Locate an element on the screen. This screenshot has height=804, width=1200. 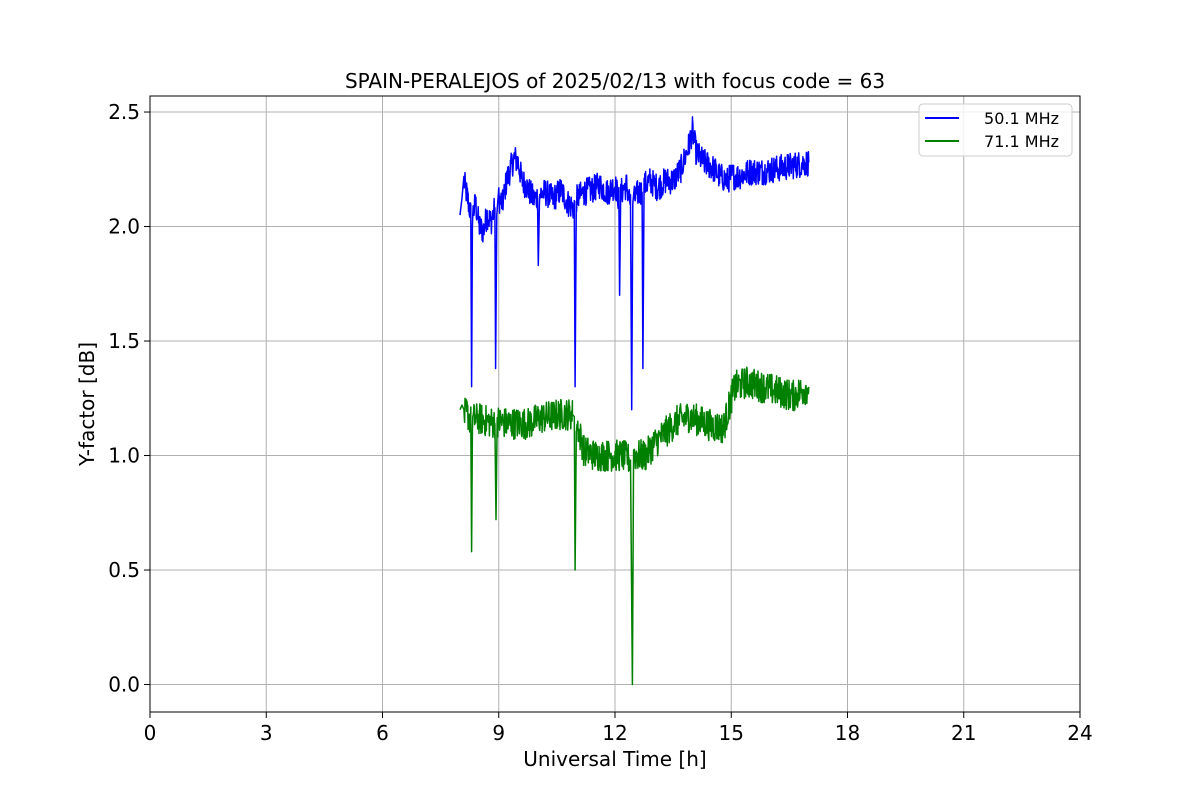
y-tick-label: 2.0 is located at coordinates (124, 227).